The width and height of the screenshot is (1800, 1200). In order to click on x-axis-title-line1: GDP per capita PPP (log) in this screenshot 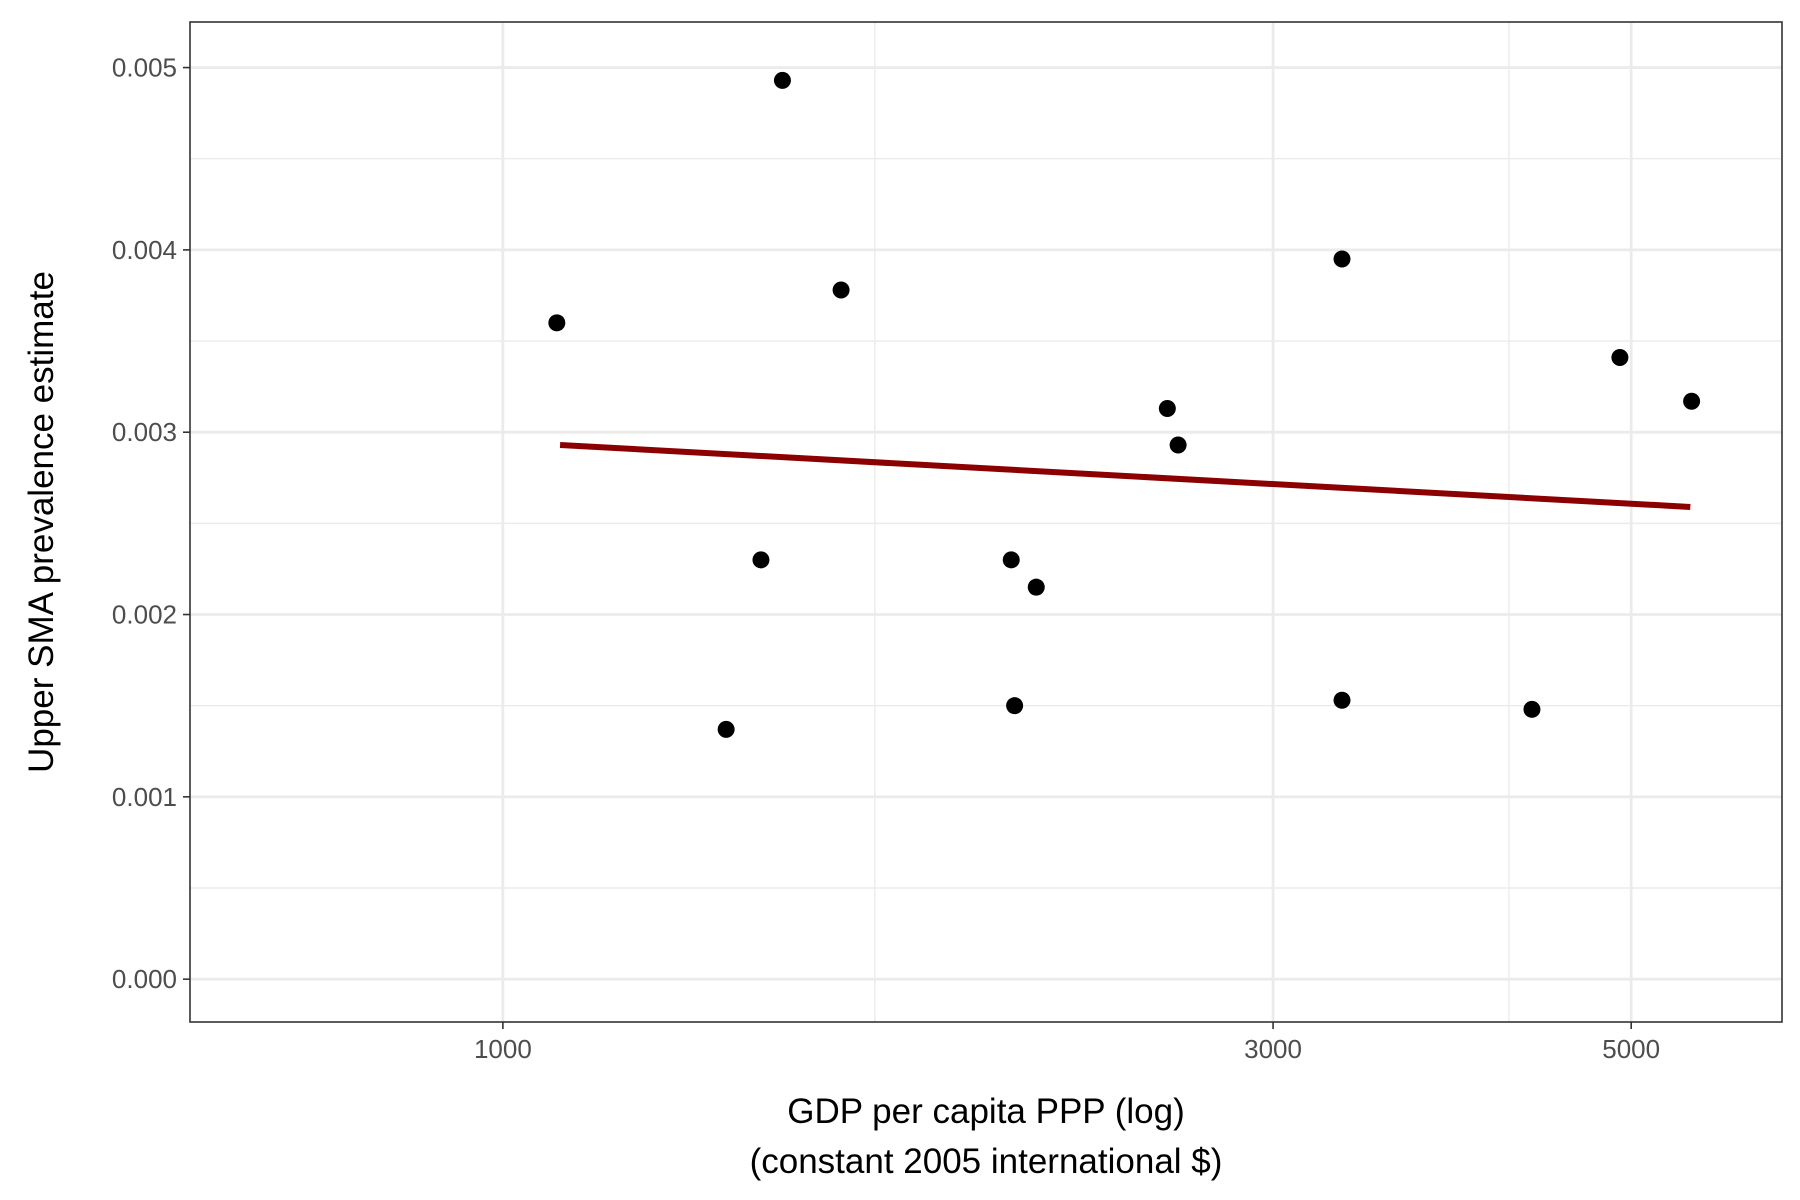, I will do `click(986, 1111)`.